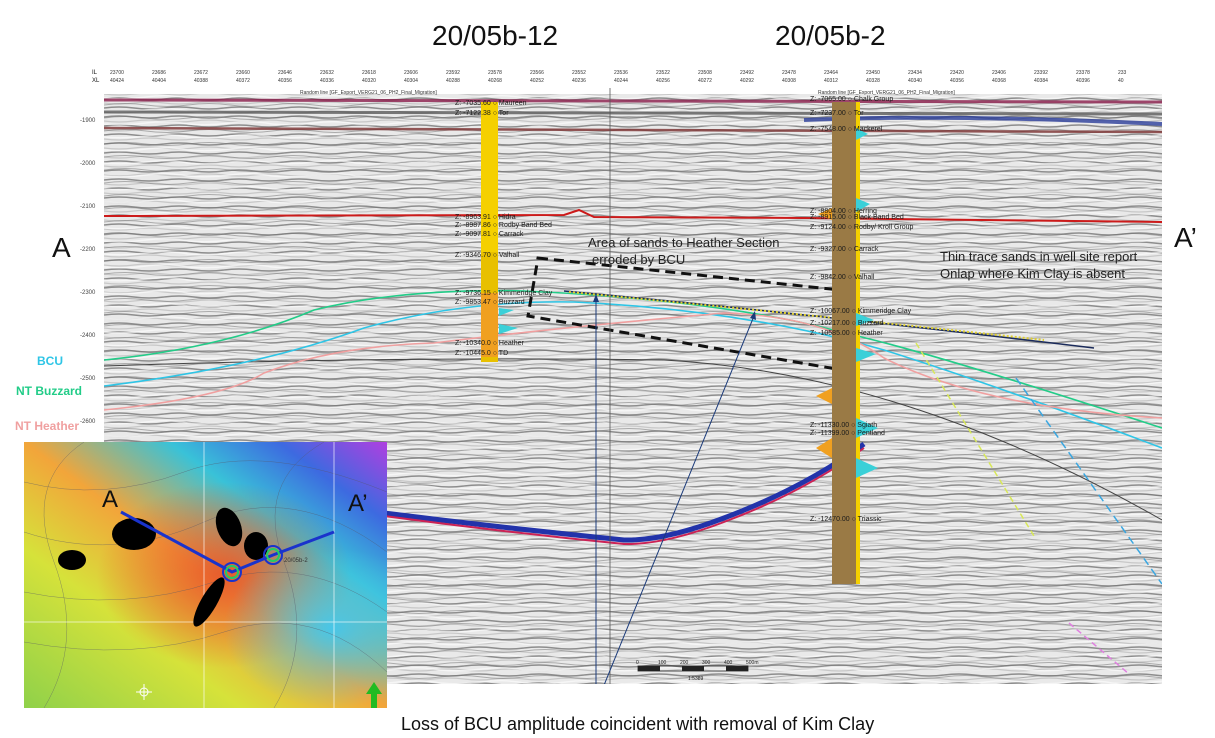 The width and height of the screenshot is (1215, 738). What do you see at coordinates (875, 217) in the screenshot?
I see `well-top-name: ○ Black Band Bed` at bounding box center [875, 217].